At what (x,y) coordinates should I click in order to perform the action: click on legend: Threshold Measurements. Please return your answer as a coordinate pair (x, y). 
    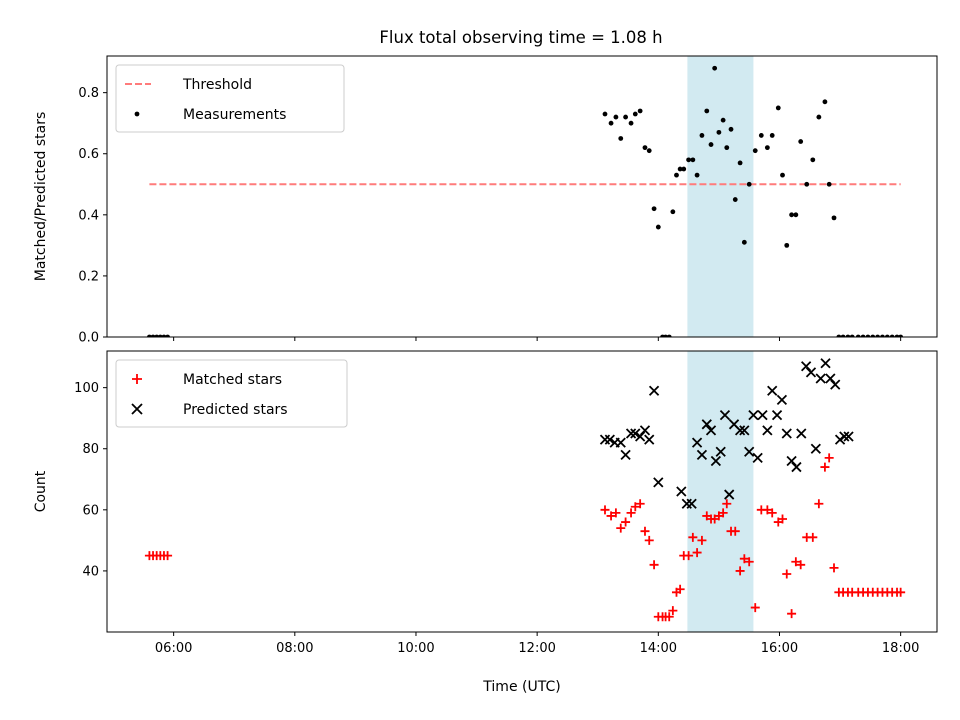
    Looking at the image, I should click on (230, 98).